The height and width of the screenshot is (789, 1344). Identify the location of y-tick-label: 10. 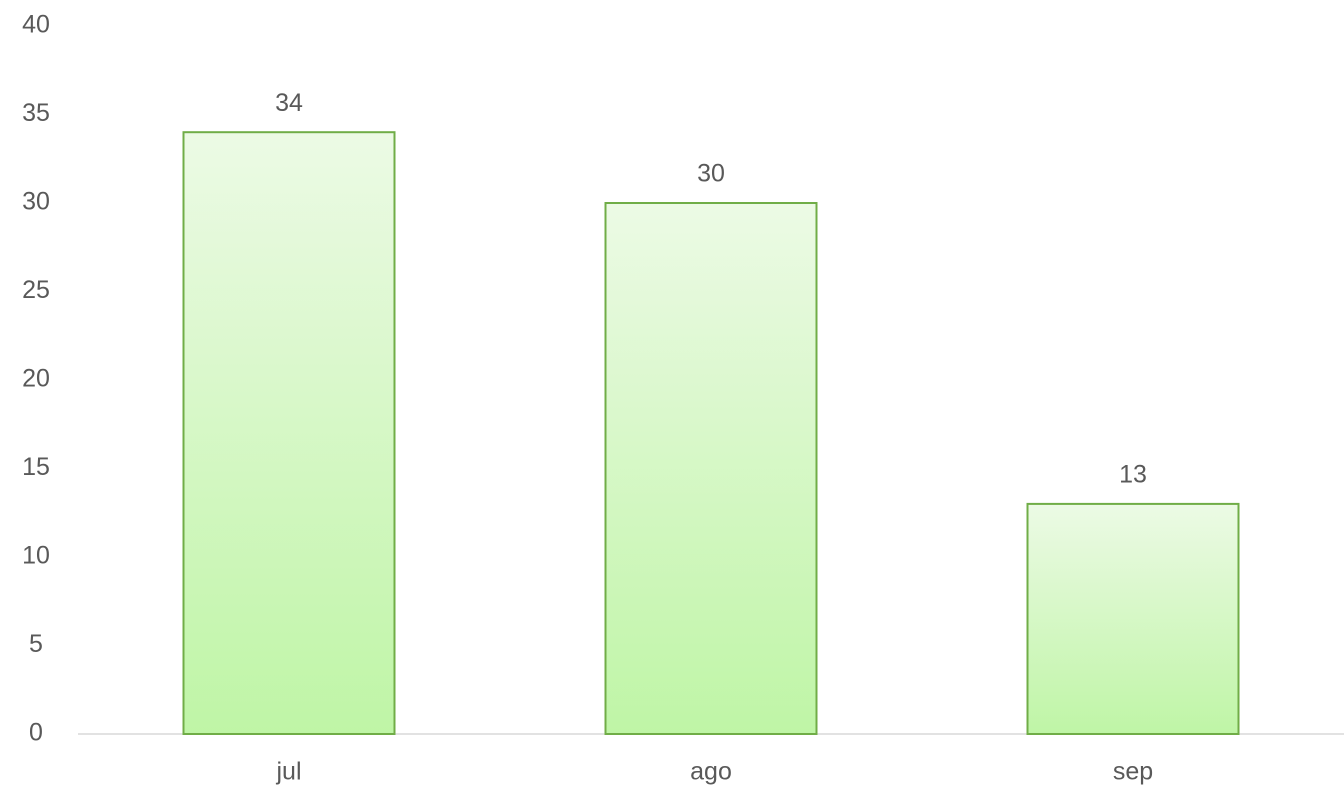
(36, 556).